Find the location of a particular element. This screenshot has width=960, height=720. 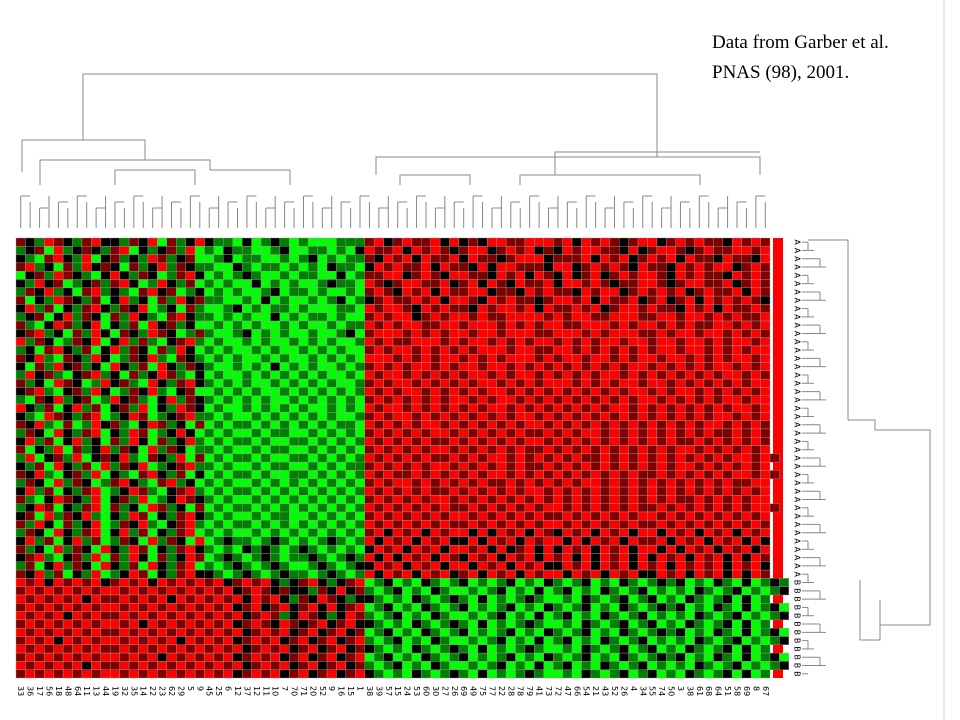

column-label: 69 is located at coordinates (746, 691).